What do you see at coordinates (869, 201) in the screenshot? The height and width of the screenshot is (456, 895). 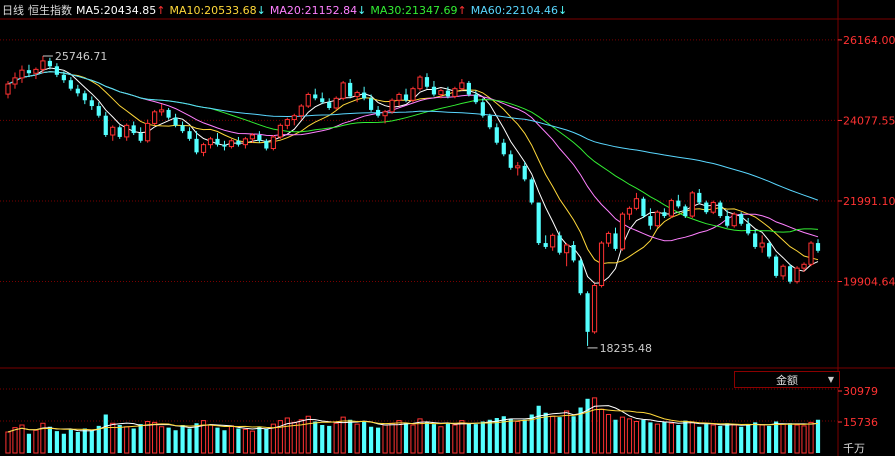 I see `price-tick-label: 21991.10` at bounding box center [869, 201].